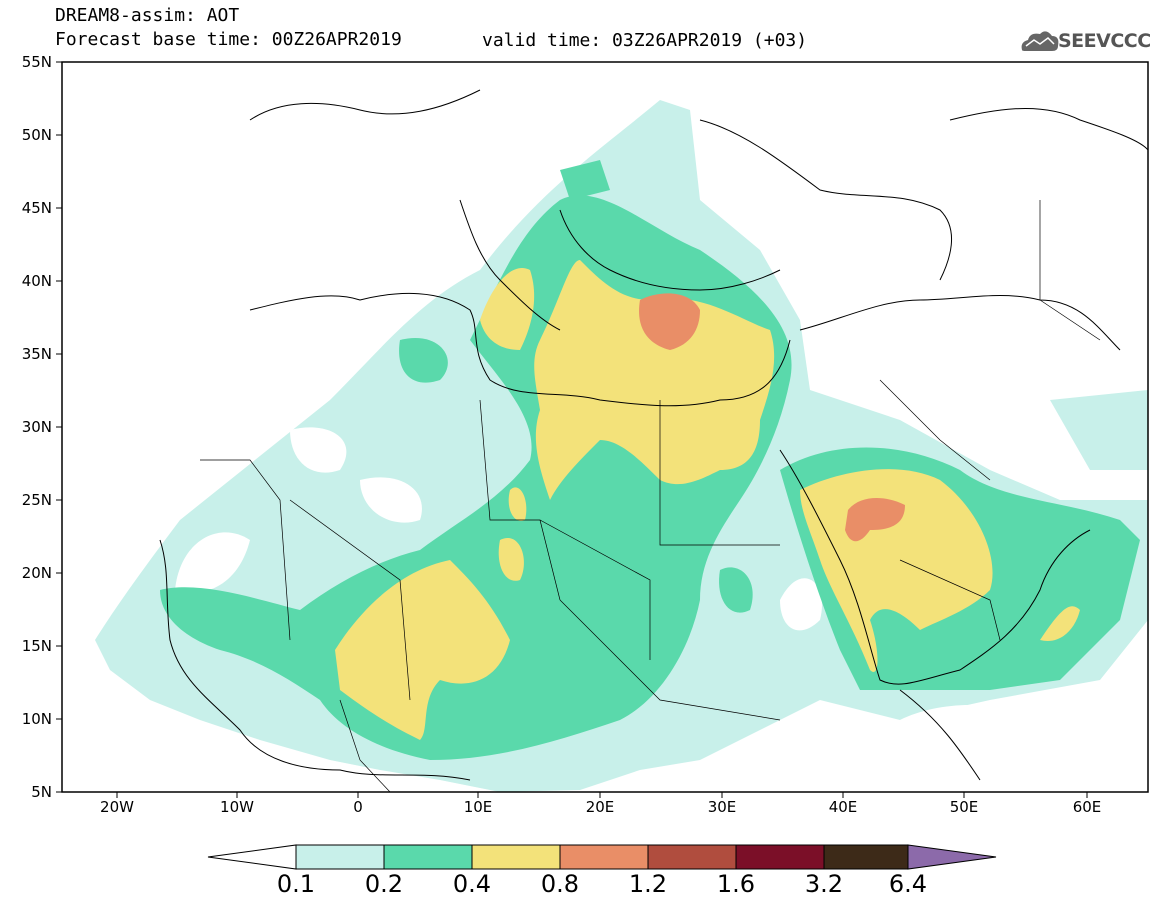  Describe the element at coordinates (117, 807) in the screenshot. I see `lon-label: 20W` at that location.